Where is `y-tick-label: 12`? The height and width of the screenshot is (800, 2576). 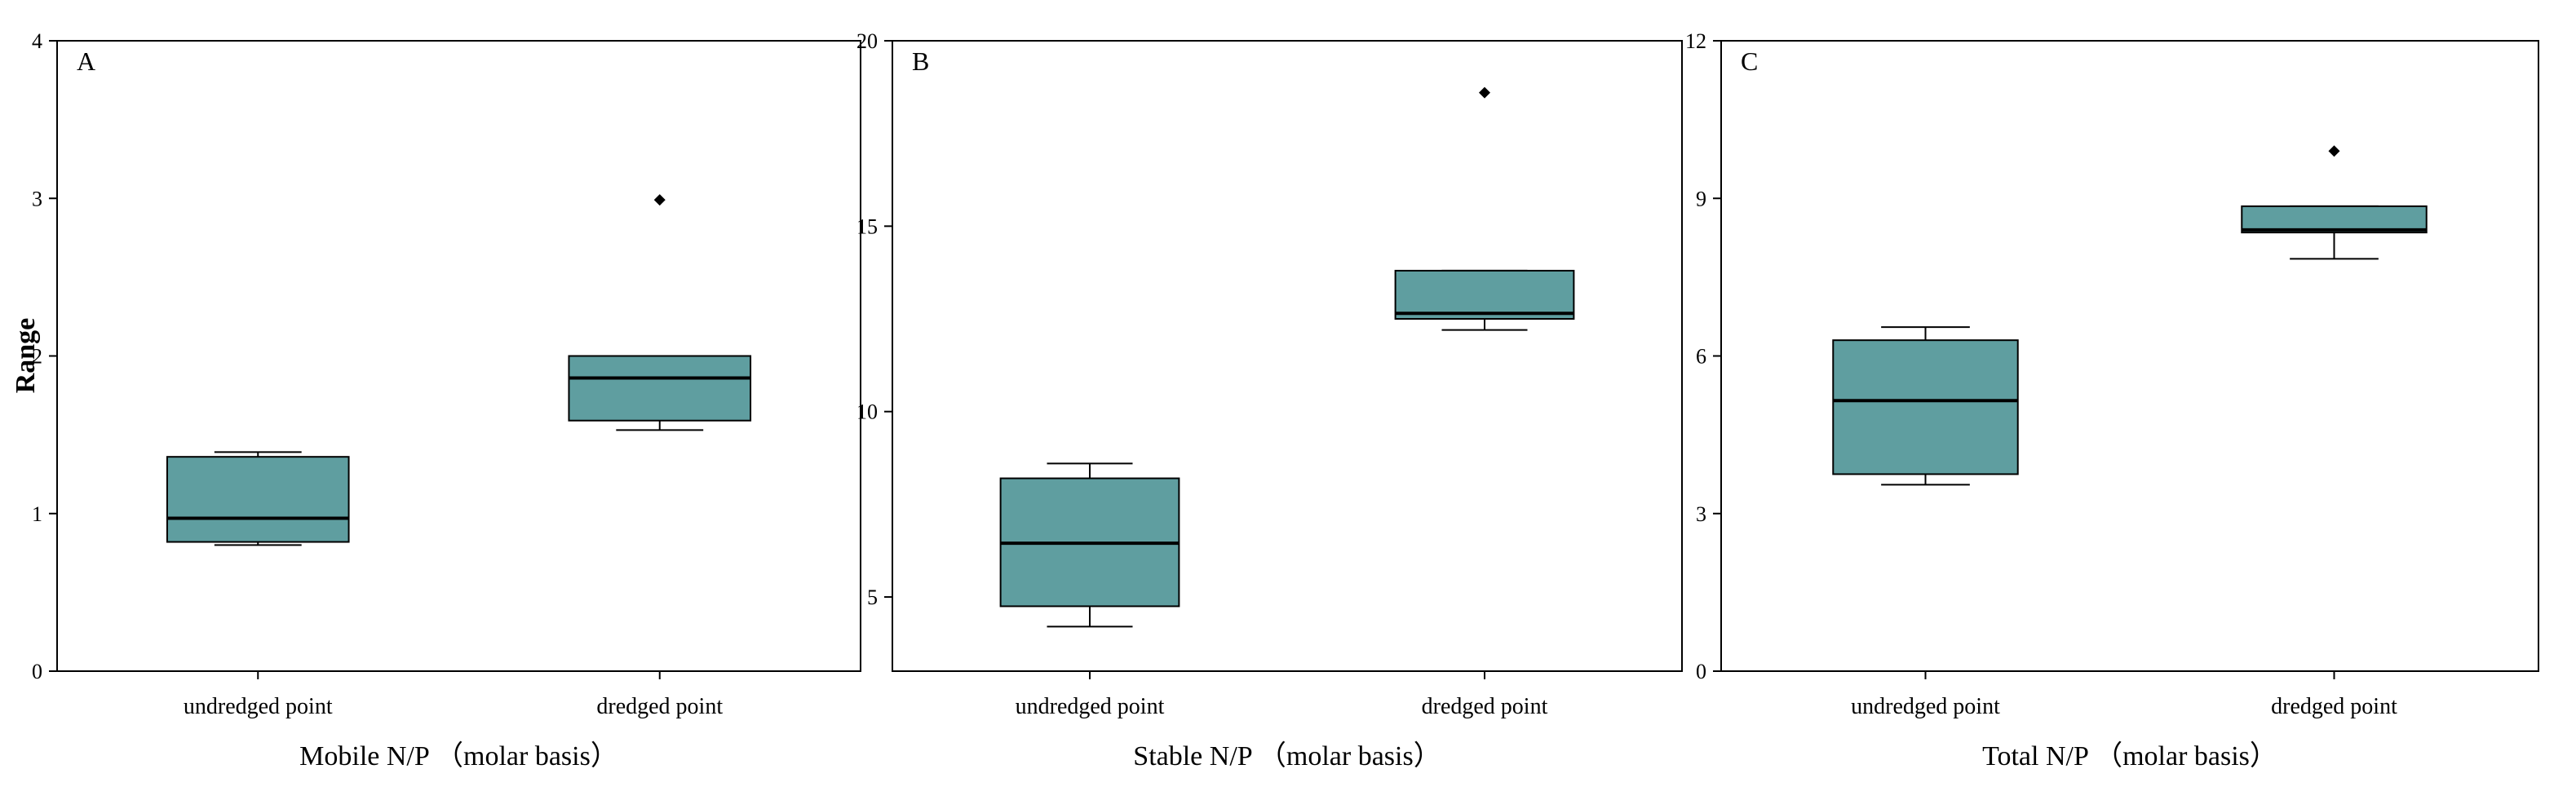
y-tick-label: 12 is located at coordinates (1695, 41).